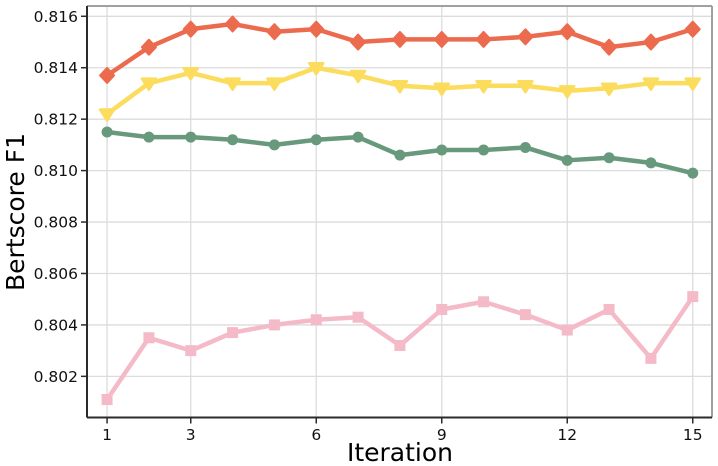 The height and width of the screenshot is (466, 718). What do you see at coordinates (15, 212) in the screenshot?
I see `y-axis-label: Bertscore F1` at bounding box center [15, 212].